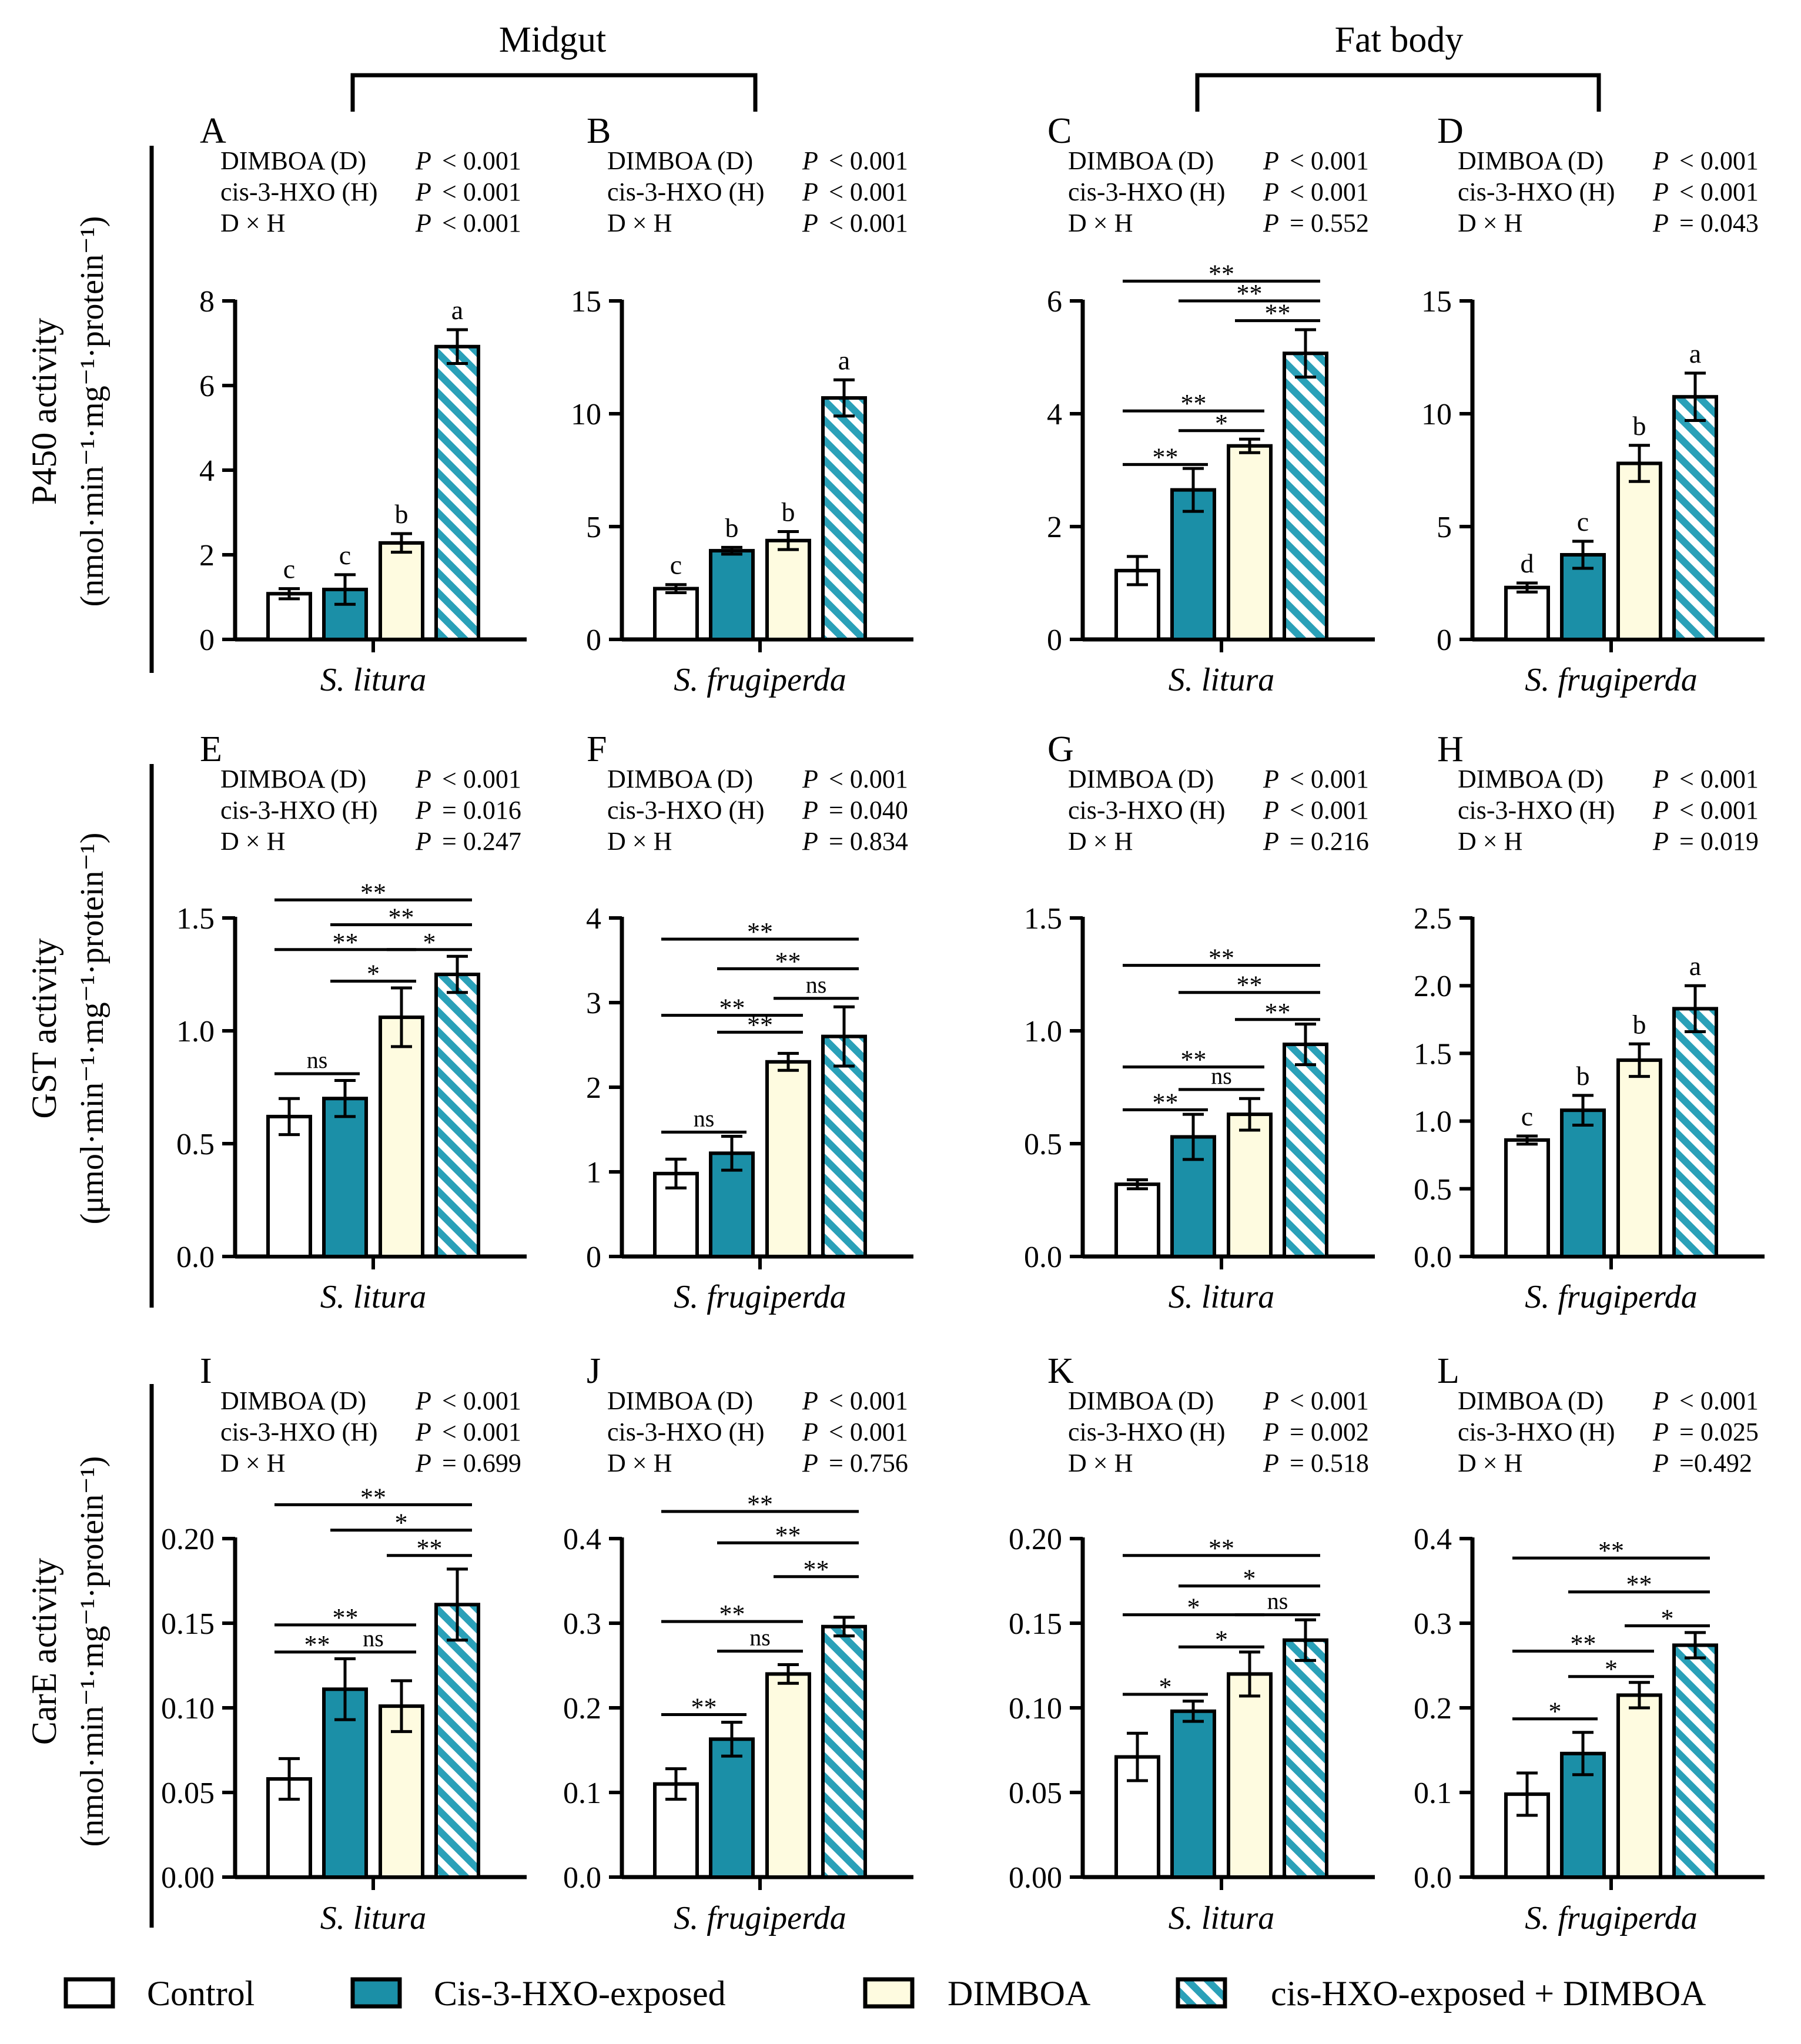  What do you see at coordinates (810, 1432) in the screenshot?
I see `stat-p-j-1: P` at bounding box center [810, 1432].